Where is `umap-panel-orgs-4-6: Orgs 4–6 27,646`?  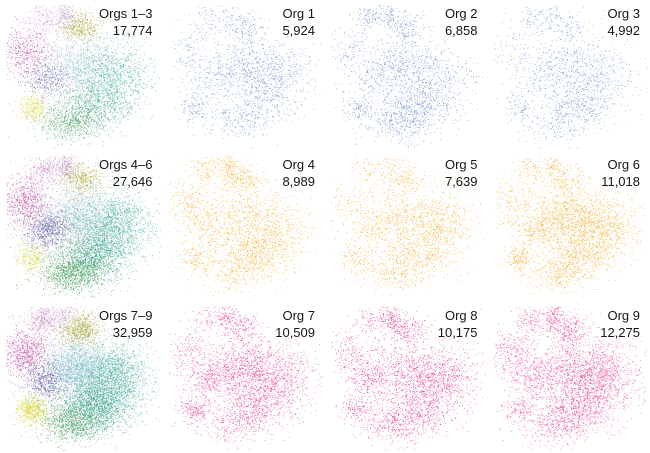 umap-panel-orgs-4-6: Orgs 4–6 27,646 is located at coordinates (81, 226).